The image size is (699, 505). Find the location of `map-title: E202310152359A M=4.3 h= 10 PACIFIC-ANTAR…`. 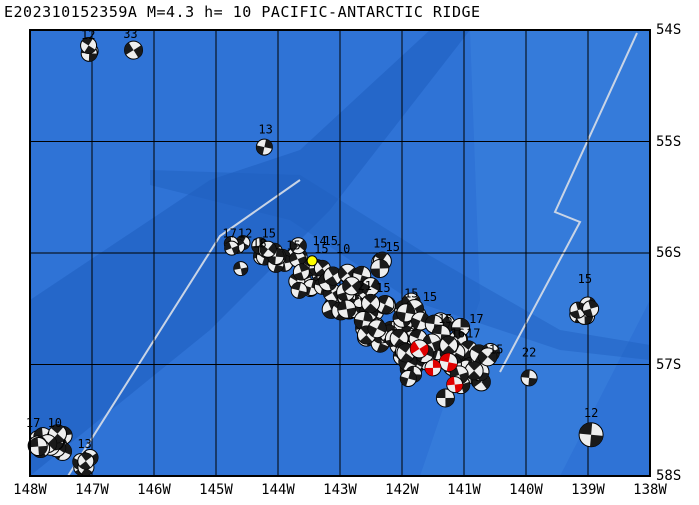

map-title: E202310152359A M=4.3 h= 10 PACIFIC-ANTAR… is located at coordinates (242, 12).